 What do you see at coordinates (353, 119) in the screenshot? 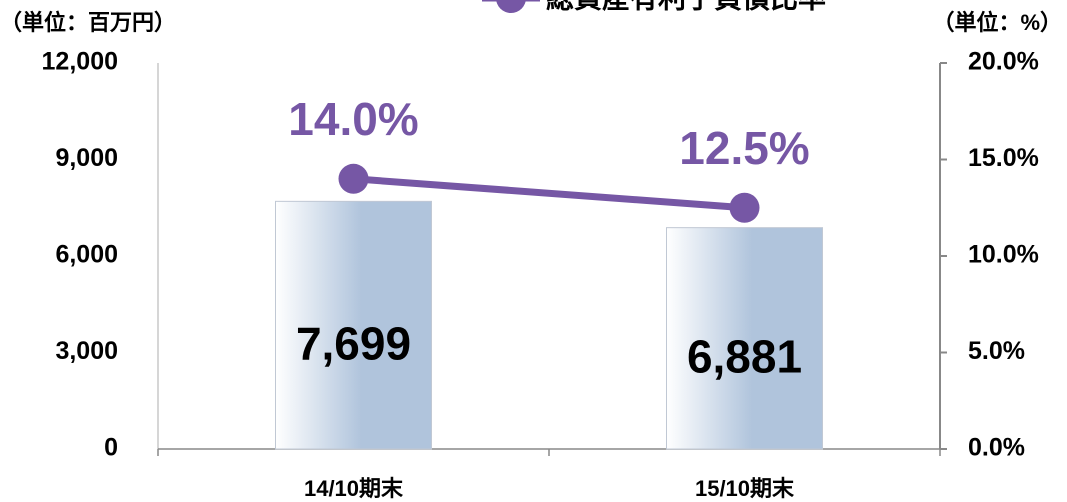
I see `line-value-label: 14.0%` at bounding box center [353, 119].